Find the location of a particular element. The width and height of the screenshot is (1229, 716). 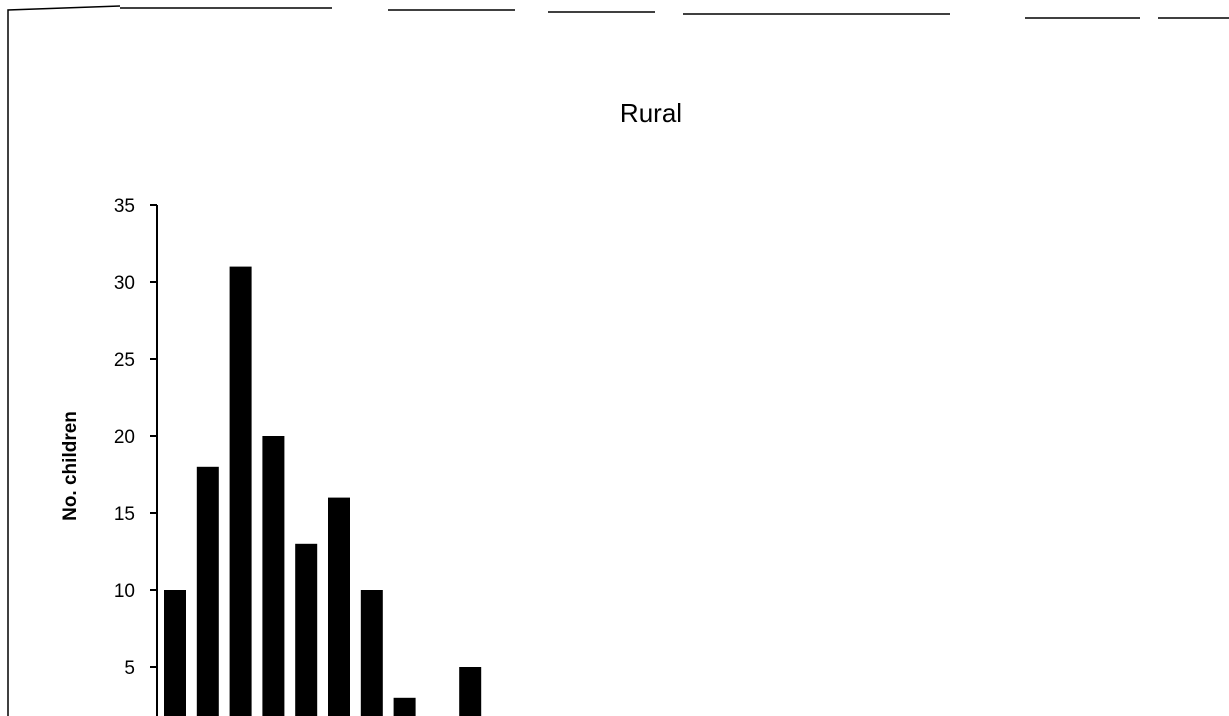

y-axis-label: No. children is located at coordinates (70, 466).